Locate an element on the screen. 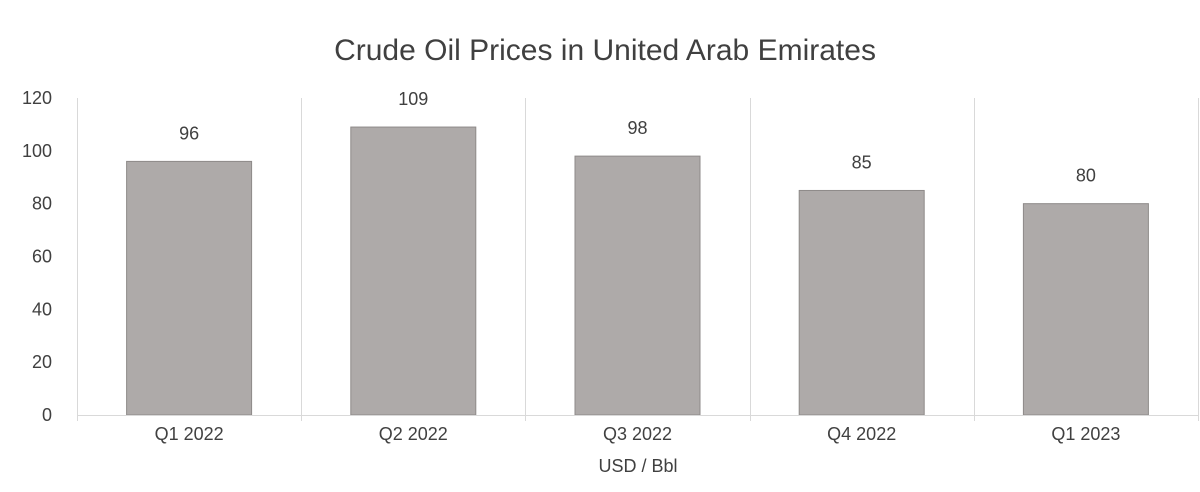 Image resolution: width=1200 pixels, height=492 pixels. x-tick-label: Q4 2022 is located at coordinates (861, 434).